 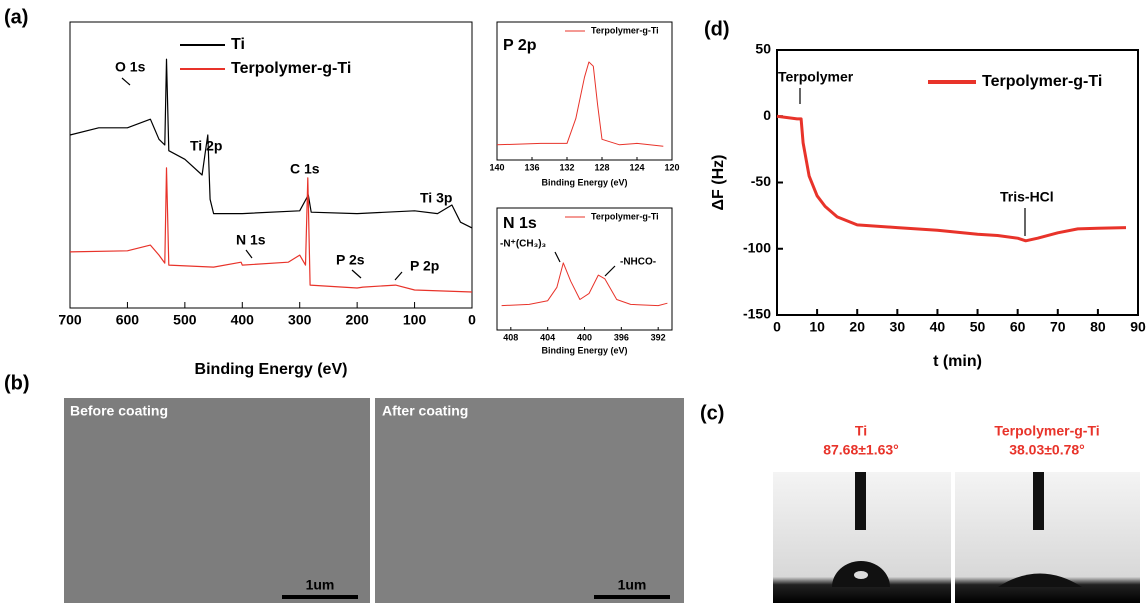 I want to click on x-tick-label: 120, so click(x=671, y=167).